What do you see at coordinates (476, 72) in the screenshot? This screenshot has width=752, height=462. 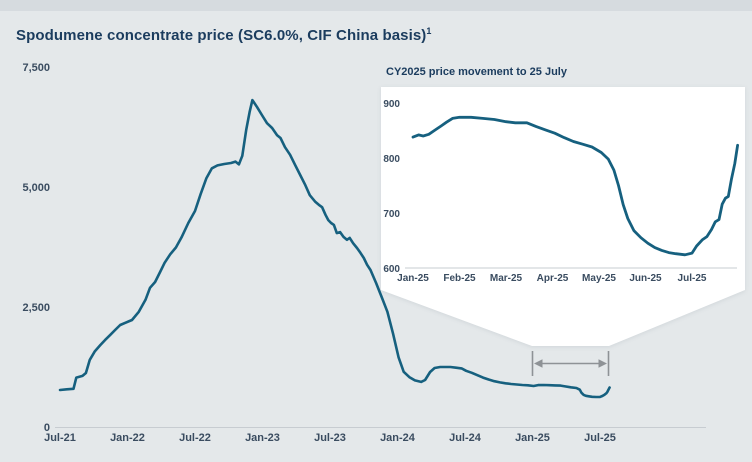 I see `inset-title: CY2025 price movement to 25 July` at bounding box center [476, 72].